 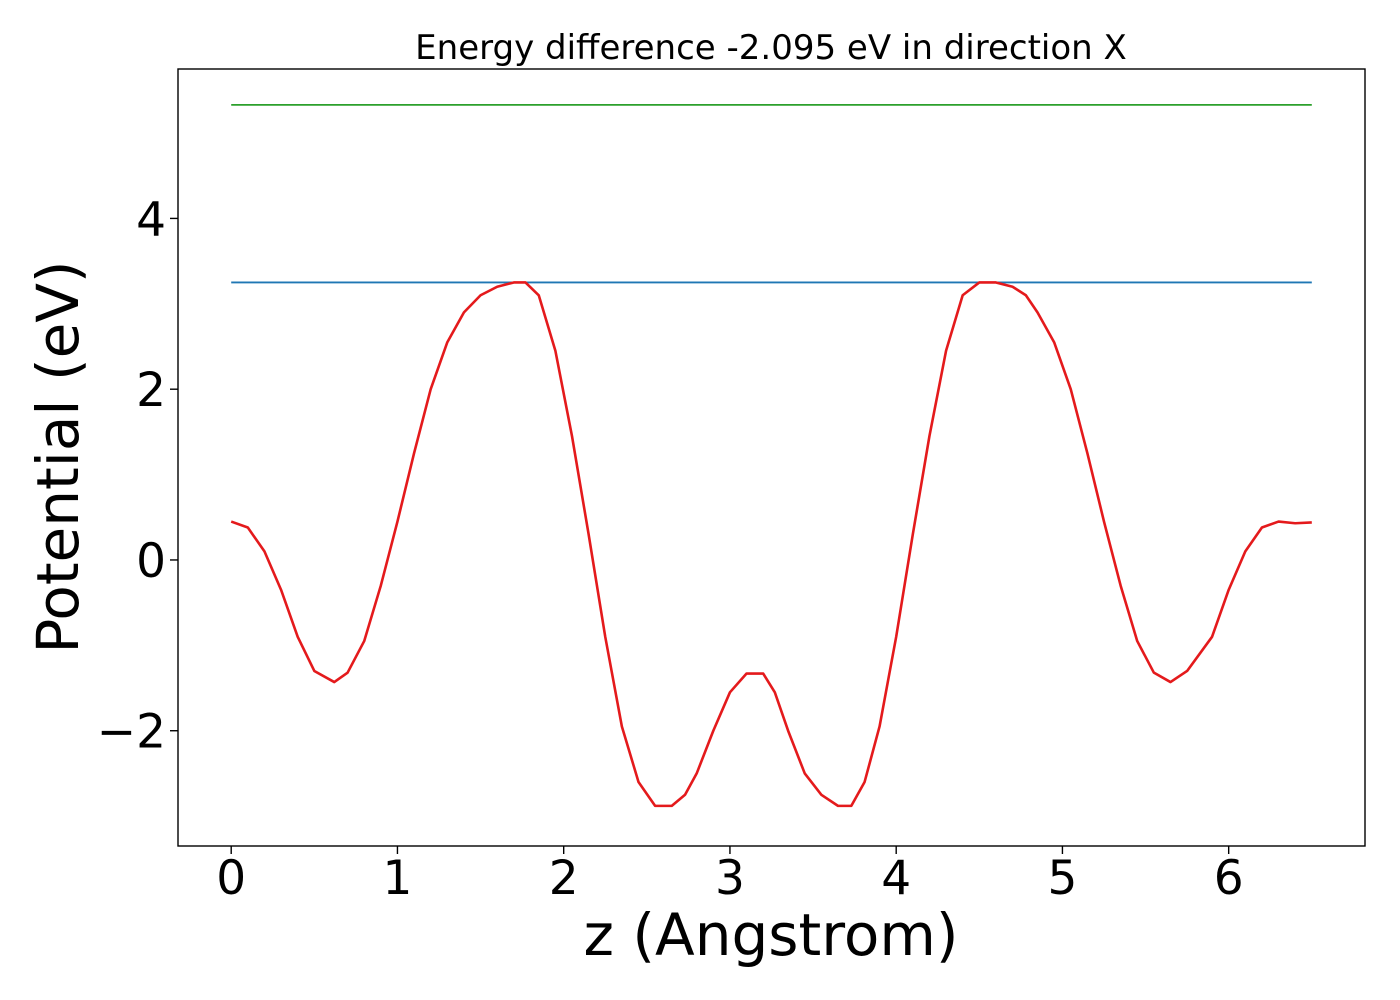 What do you see at coordinates (730, 878) in the screenshot?
I see `x-tick-label: 3` at bounding box center [730, 878].